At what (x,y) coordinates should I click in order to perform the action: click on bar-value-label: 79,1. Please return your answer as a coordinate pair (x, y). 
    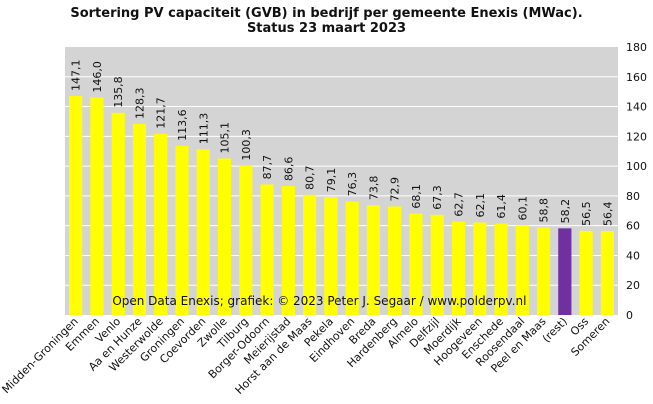
    Looking at the image, I should click on (331, 180).